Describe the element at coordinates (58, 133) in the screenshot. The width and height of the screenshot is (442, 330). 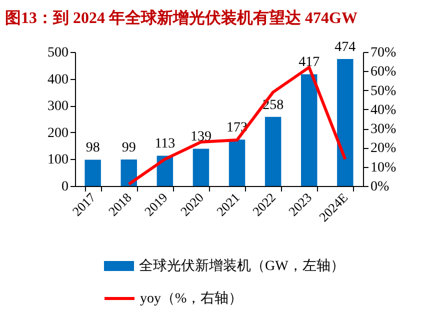
I see `y-tick-label: 200` at that location.